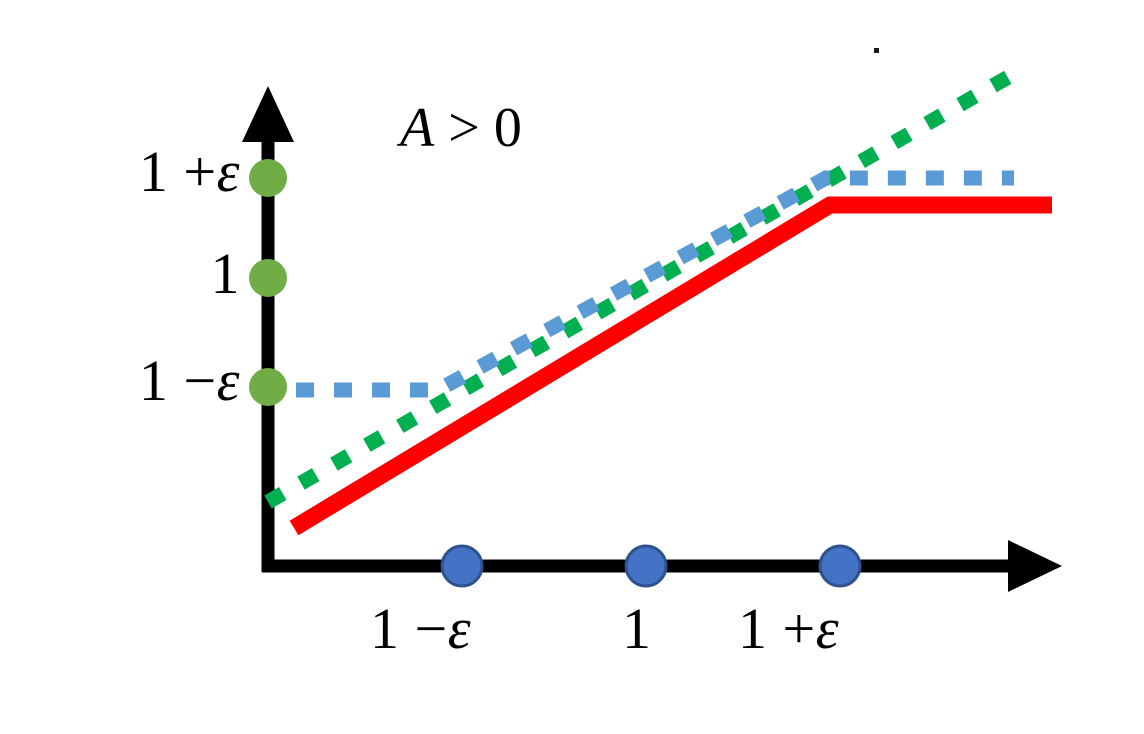 The height and width of the screenshot is (734, 1144). Describe the element at coordinates (409, 628) in the screenshot. I see `x-tick-base-0: 1 −` at that location.